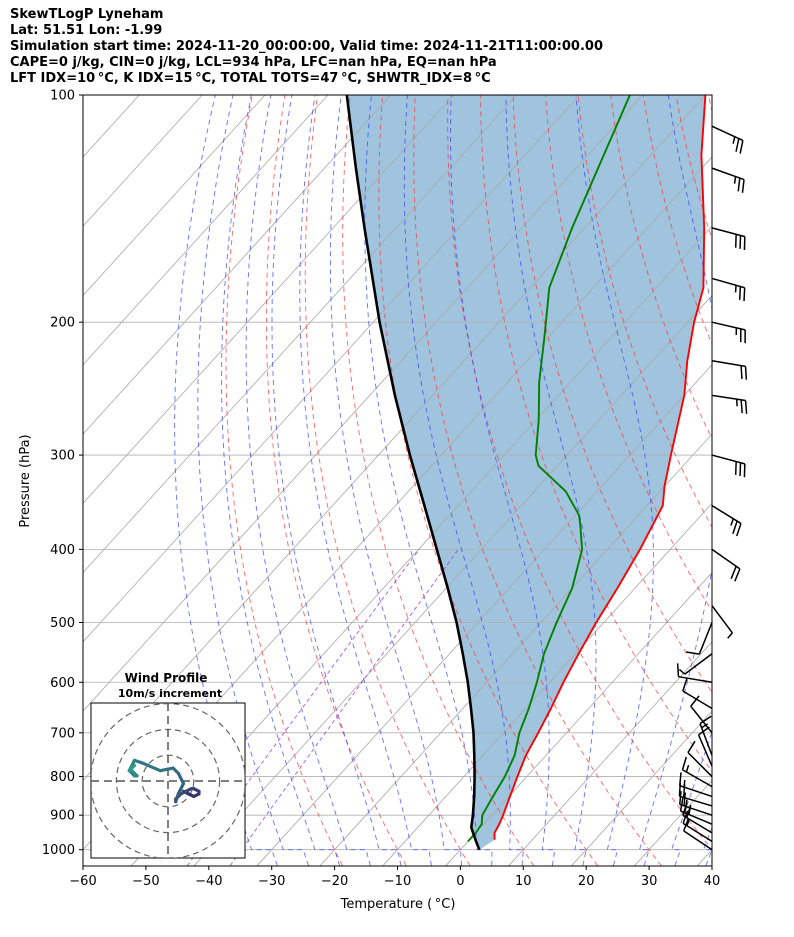 The height and width of the screenshot is (937, 794). I want to click on y-tick-label: 1000, so click(58, 850).